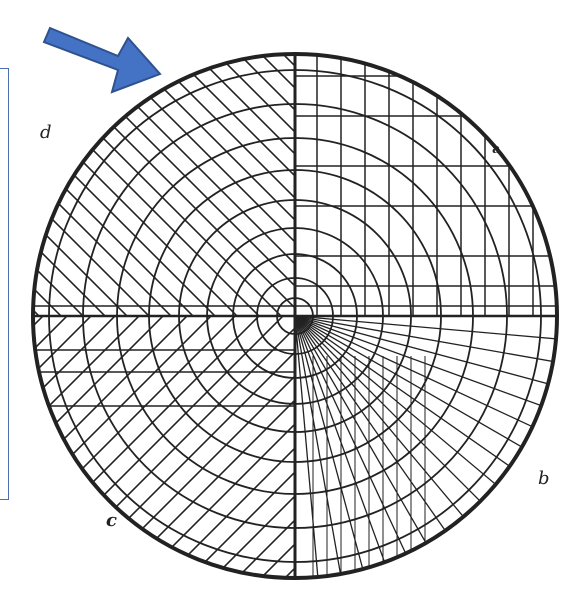 This screenshot has width=578, height=590. Describe the element at coordinates (111, 520) in the screenshot. I see `label-c: c` at that location.